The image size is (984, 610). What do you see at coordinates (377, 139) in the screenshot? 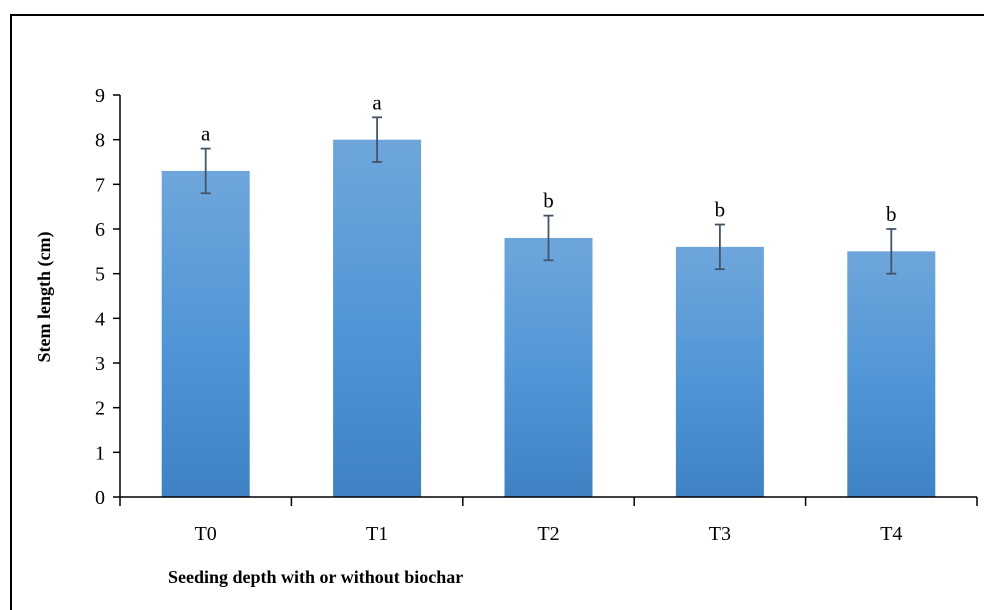
I see `error-bar-t1` at bounding box center [377, 139].